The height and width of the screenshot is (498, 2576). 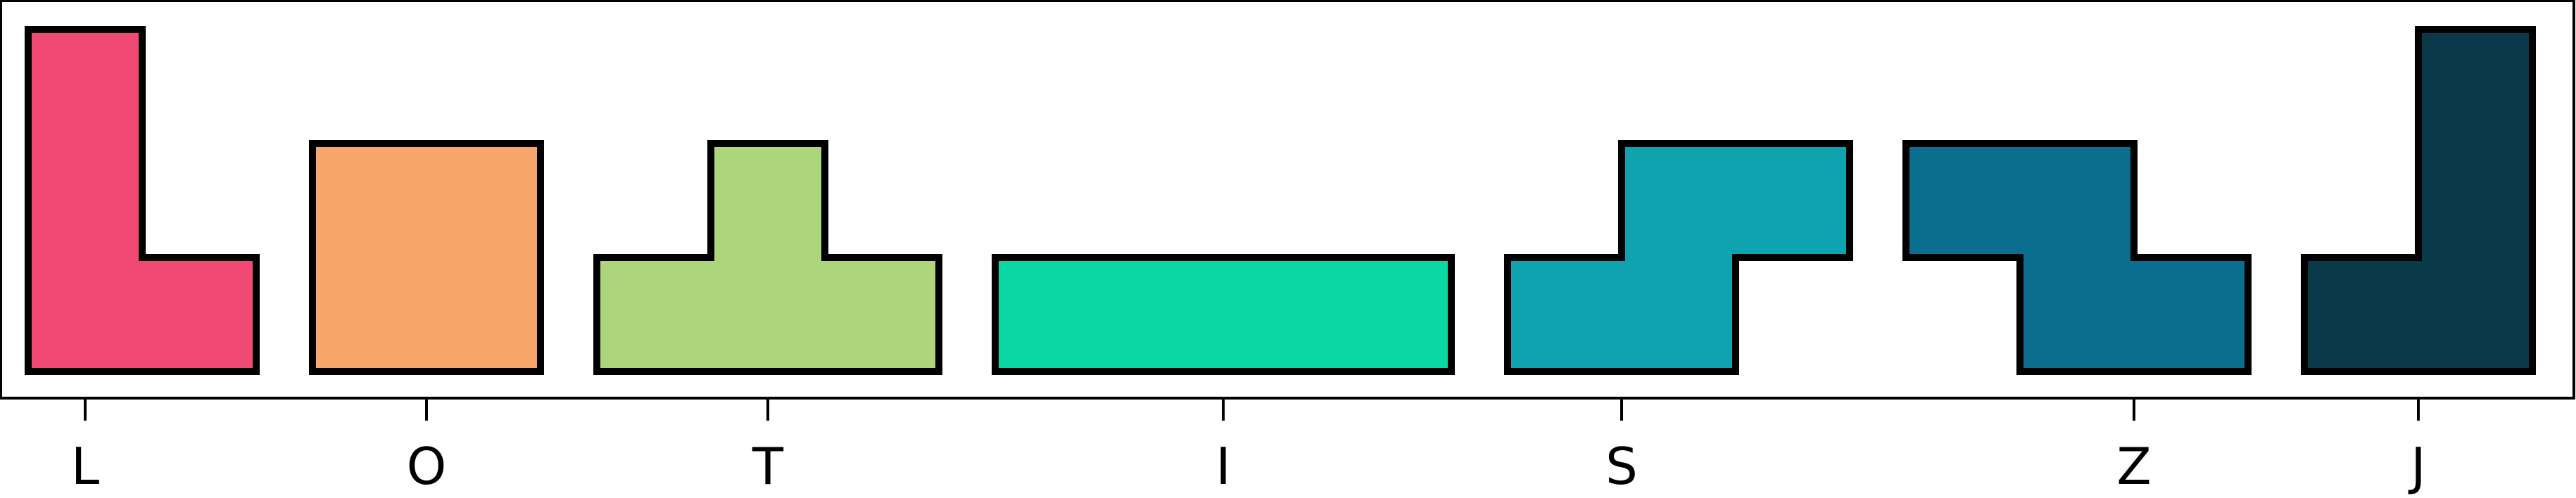 I want to click on piece-z, so click(x=2077, y=257).